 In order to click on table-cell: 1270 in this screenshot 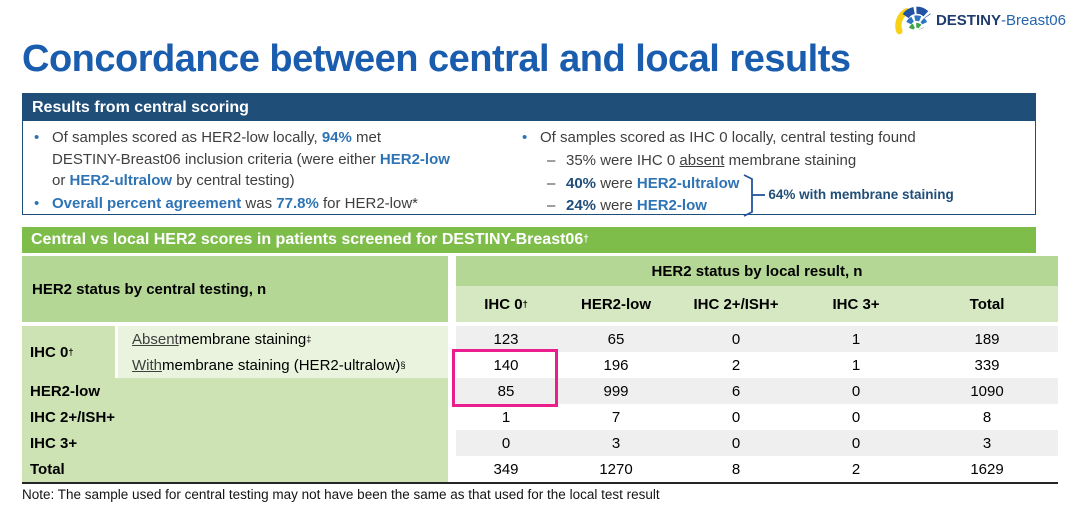, I will do `click(616, 469)`.